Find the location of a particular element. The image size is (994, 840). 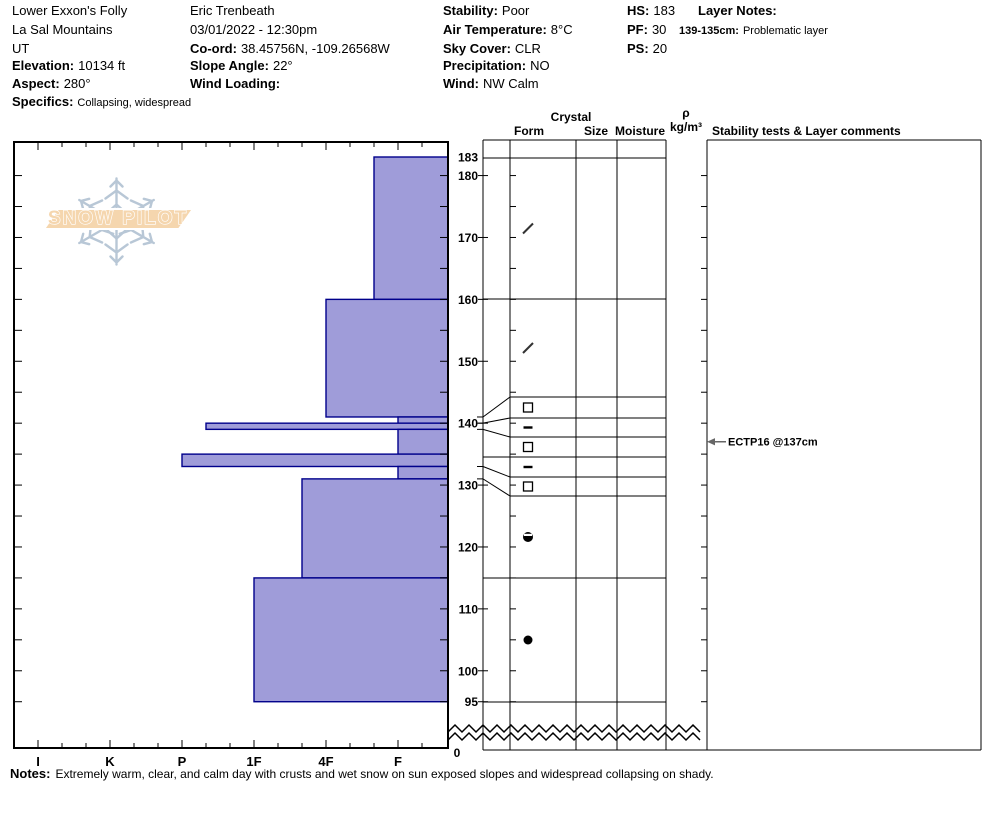

depth-label-183: 183 is located at coordinates (468, 158).